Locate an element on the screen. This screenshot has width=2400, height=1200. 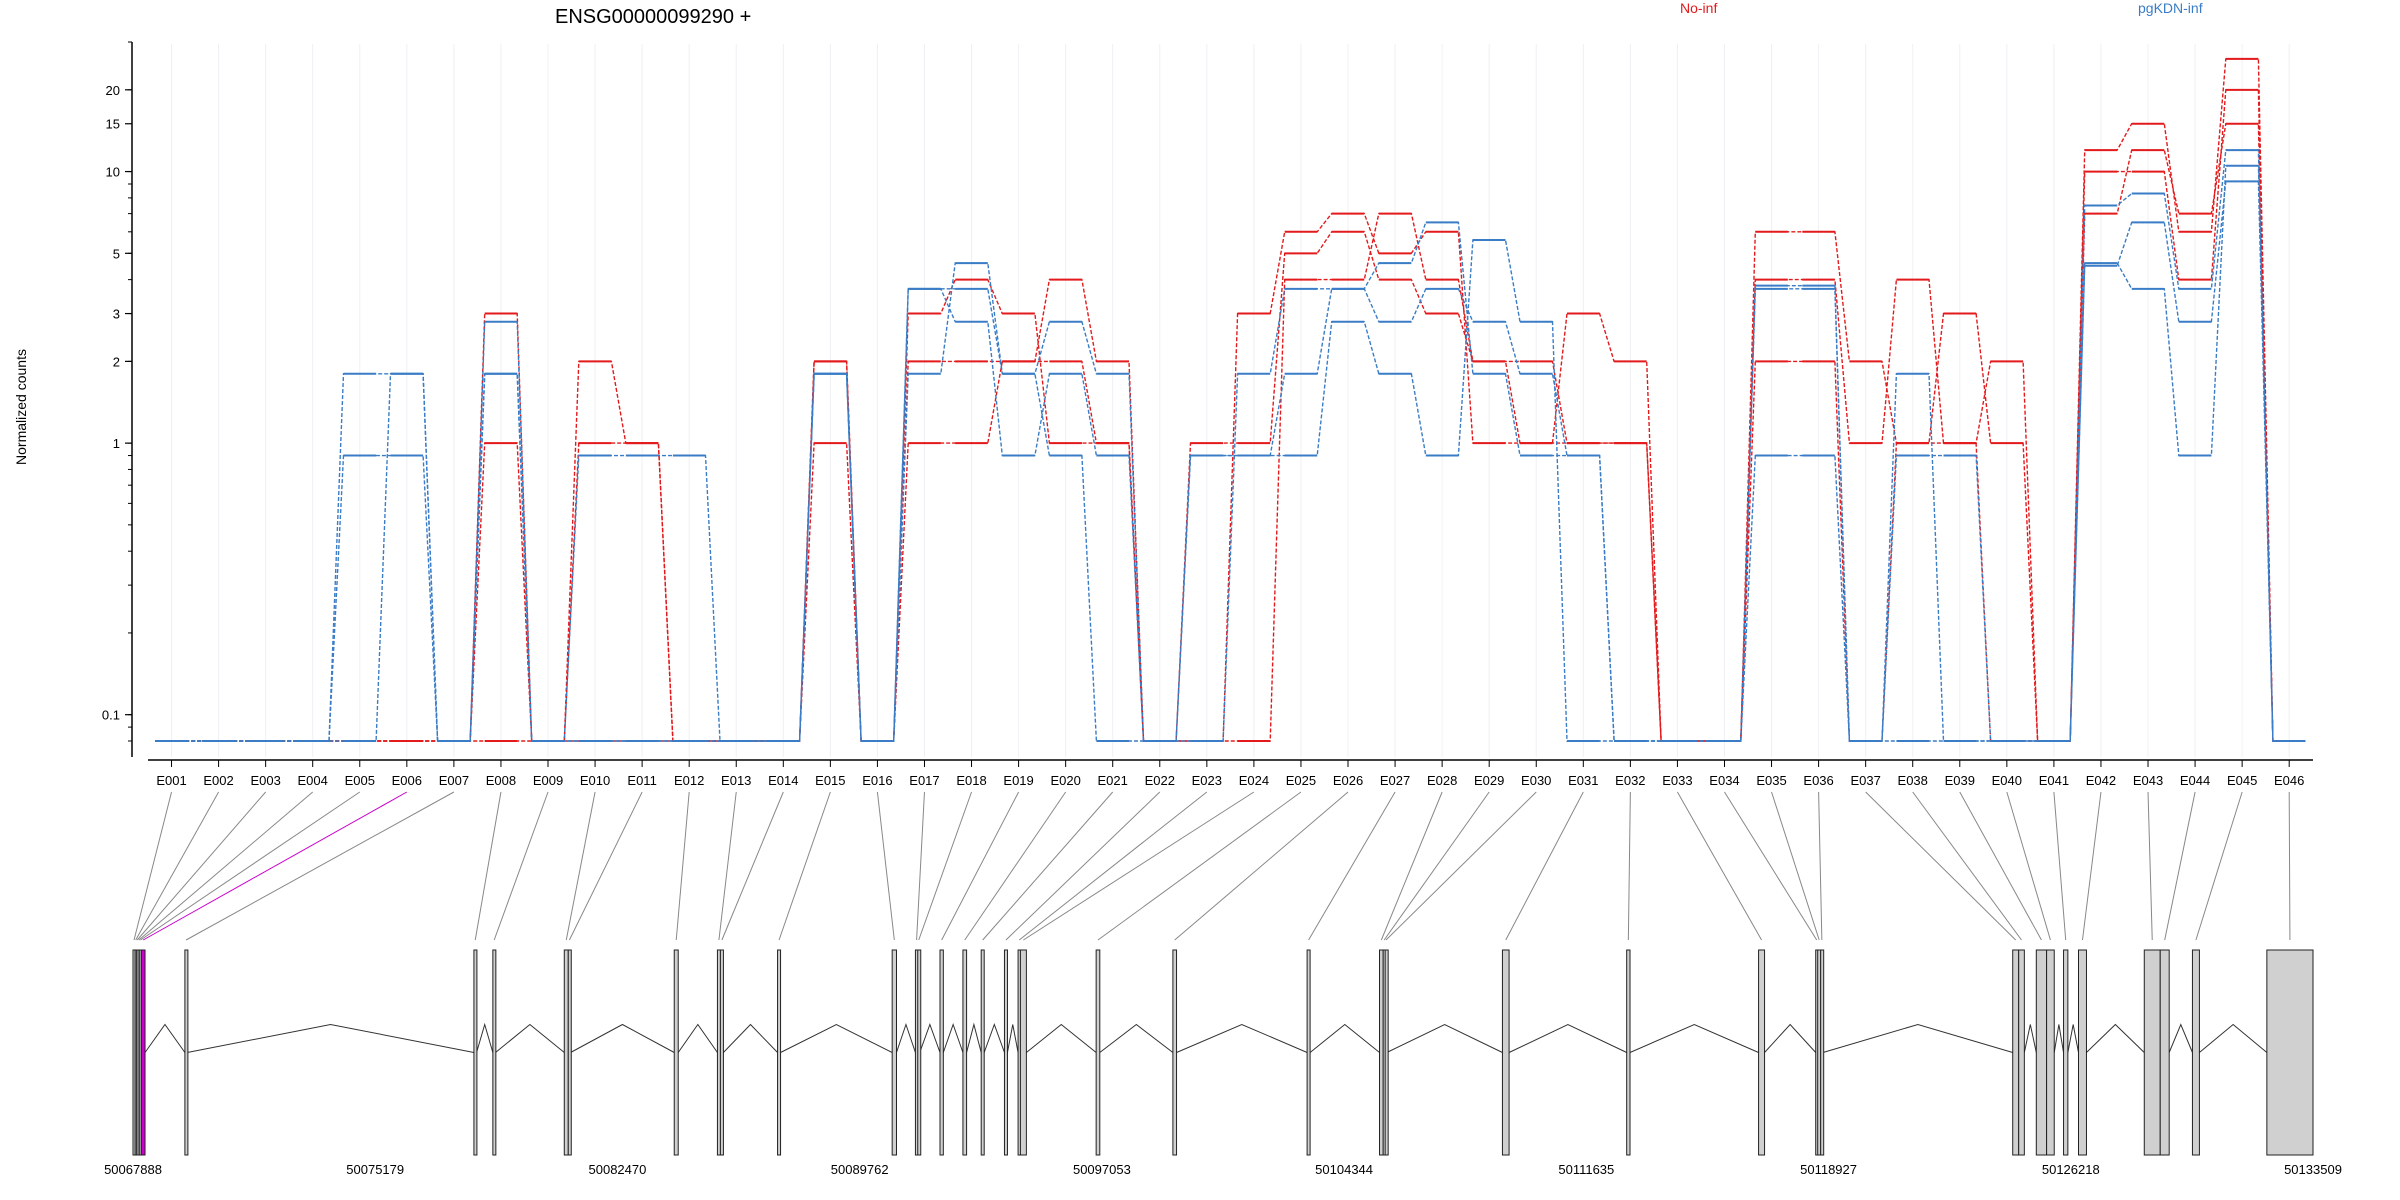
x-tick-label: E032 is located at coordinates (1630, 780).